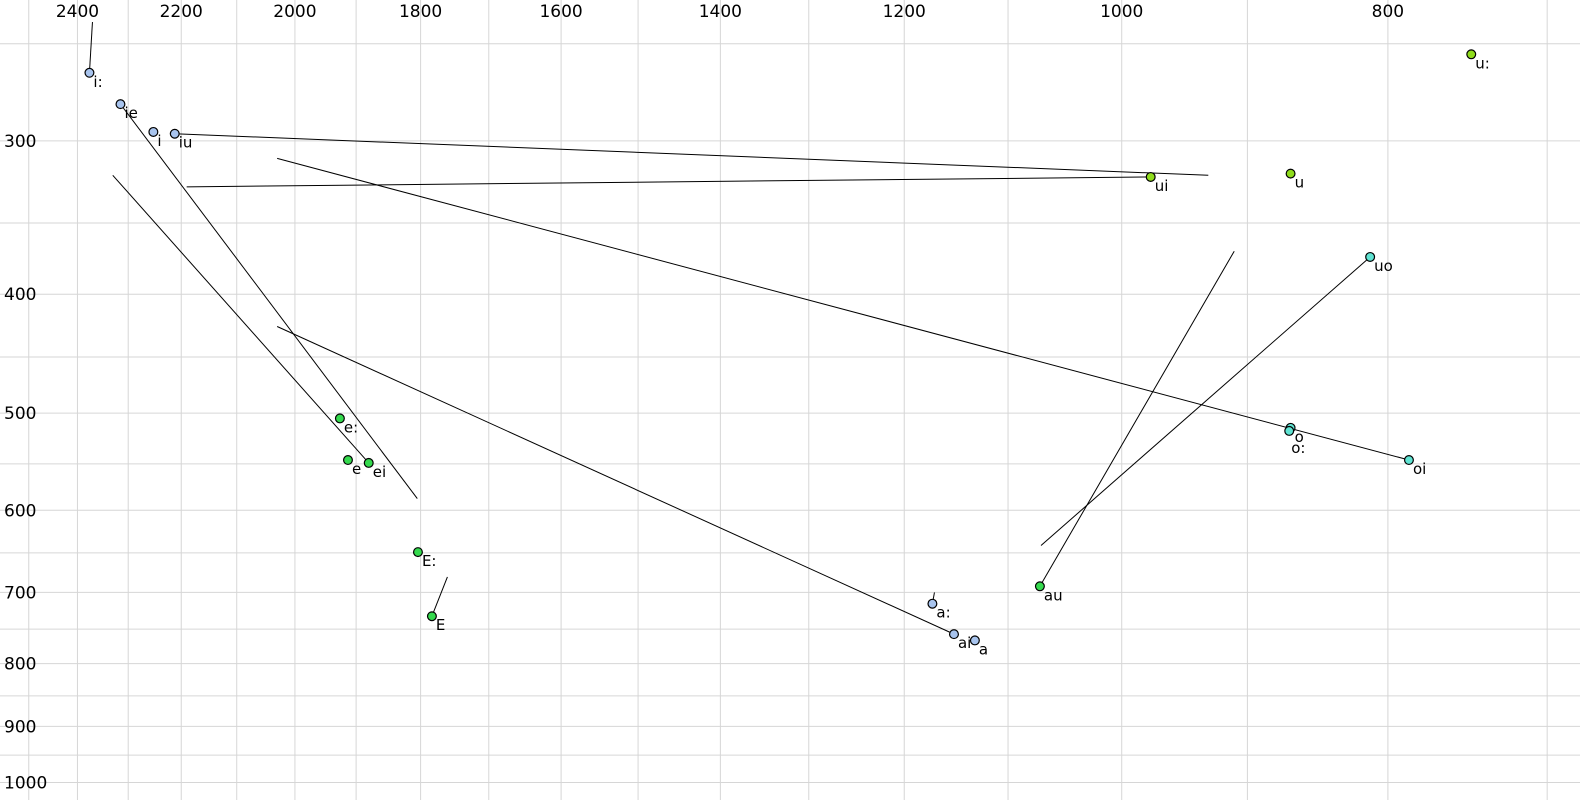 The height and width of the screenshot is (800, 1580). Describe the element at coordinates (356, 469) in the screenshot. I see `vowel-point-label-e: e` at that location.